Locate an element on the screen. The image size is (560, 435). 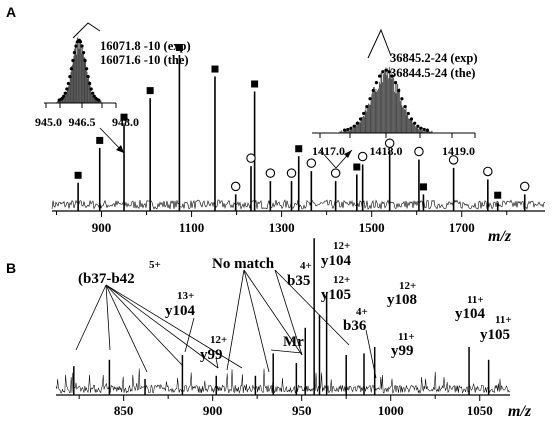
ion-label-b37-b42: (b37-b42 5+ is located at coordinates (119, 273).